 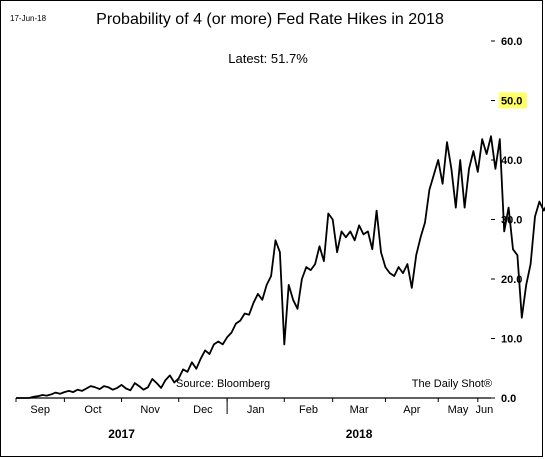 I want to click on x-tick-label: May, so click(x=458, y=410).